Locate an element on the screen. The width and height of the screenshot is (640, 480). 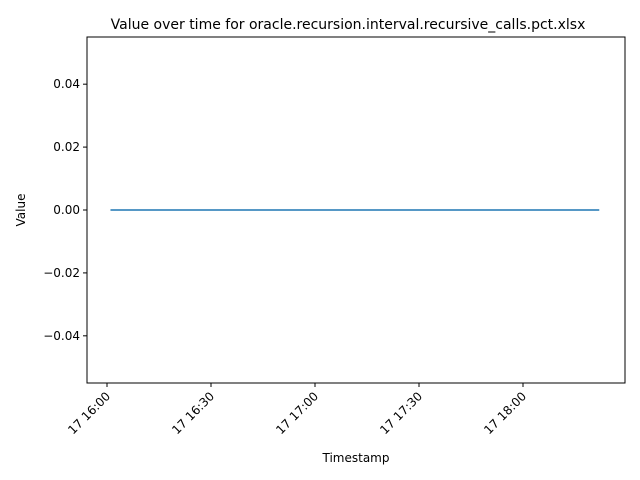
x-axis-ticks: 17 16:00 17 16:30 17 17:00 17 17:30 17 18:00 is located at coordinates (297, 410).